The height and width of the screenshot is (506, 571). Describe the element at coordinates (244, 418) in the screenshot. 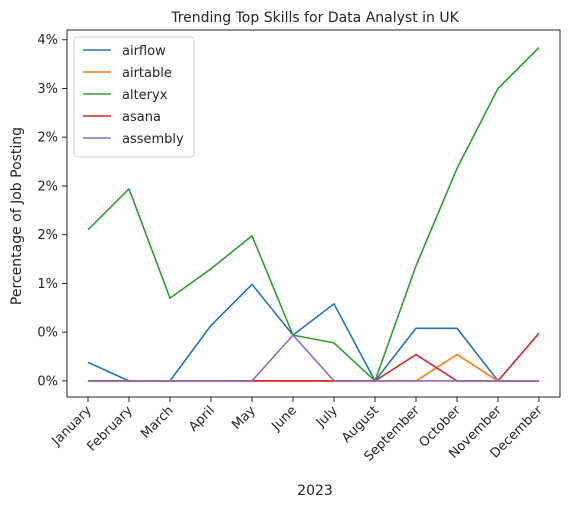

I see `x-tick-label-may: May` at that location.